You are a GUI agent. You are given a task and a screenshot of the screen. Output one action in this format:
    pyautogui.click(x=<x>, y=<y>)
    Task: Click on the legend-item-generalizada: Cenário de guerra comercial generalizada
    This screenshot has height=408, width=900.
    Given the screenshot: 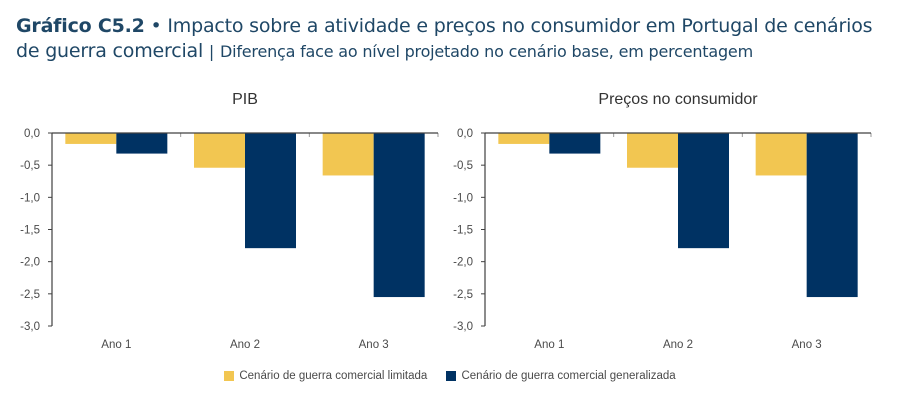 What is the action you would take?
    pyautogui.click(x=561, y=376)
    